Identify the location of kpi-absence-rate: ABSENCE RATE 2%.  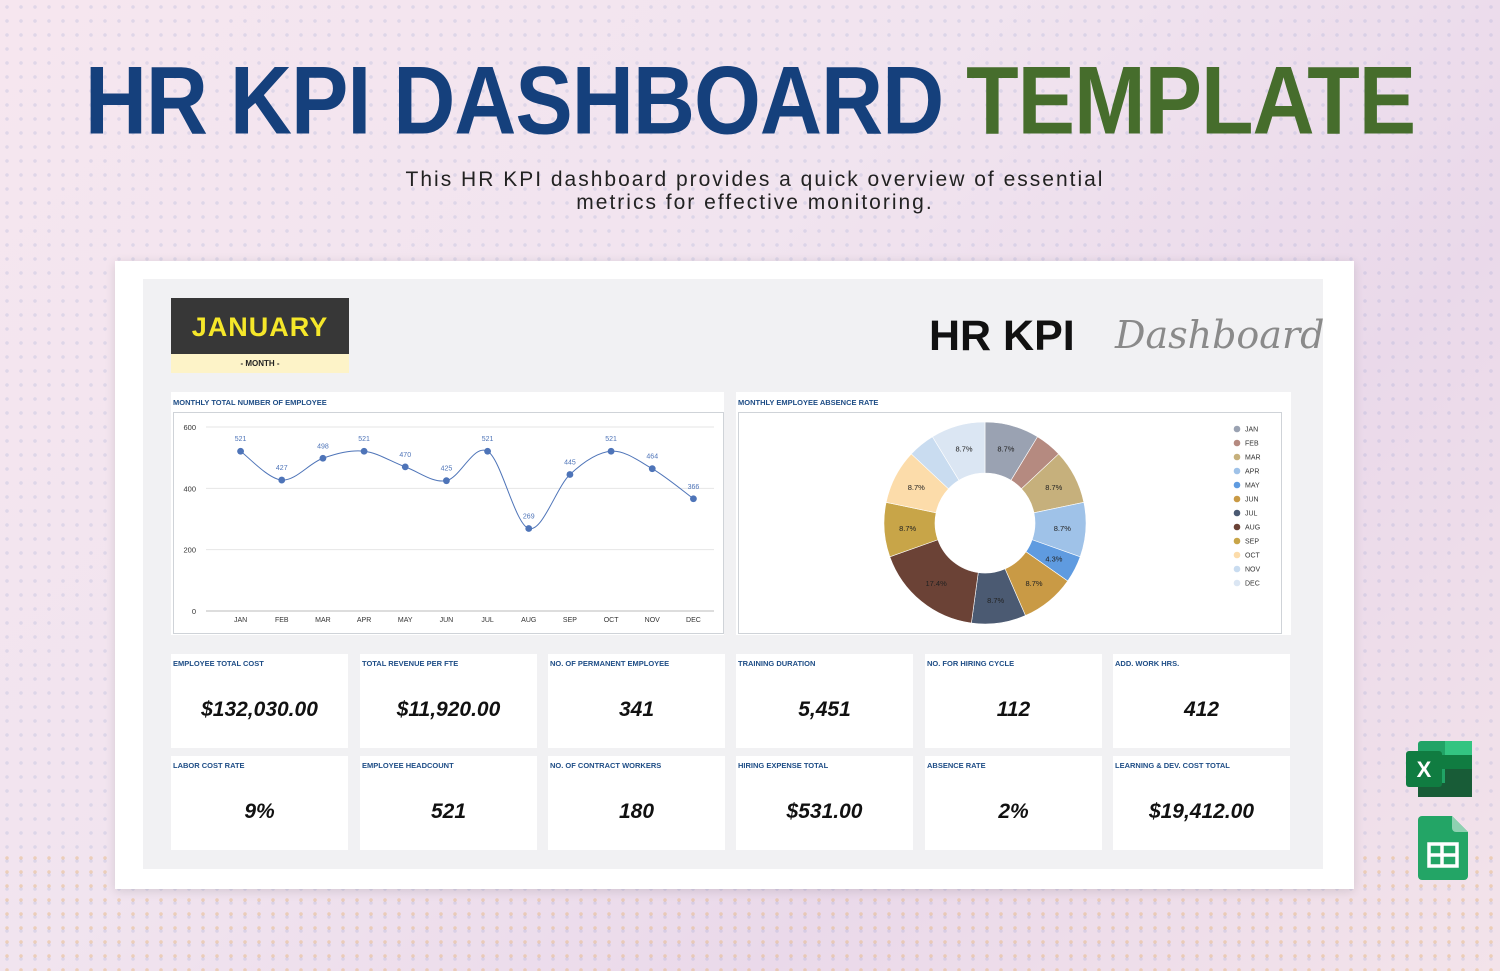
(1013, 803).